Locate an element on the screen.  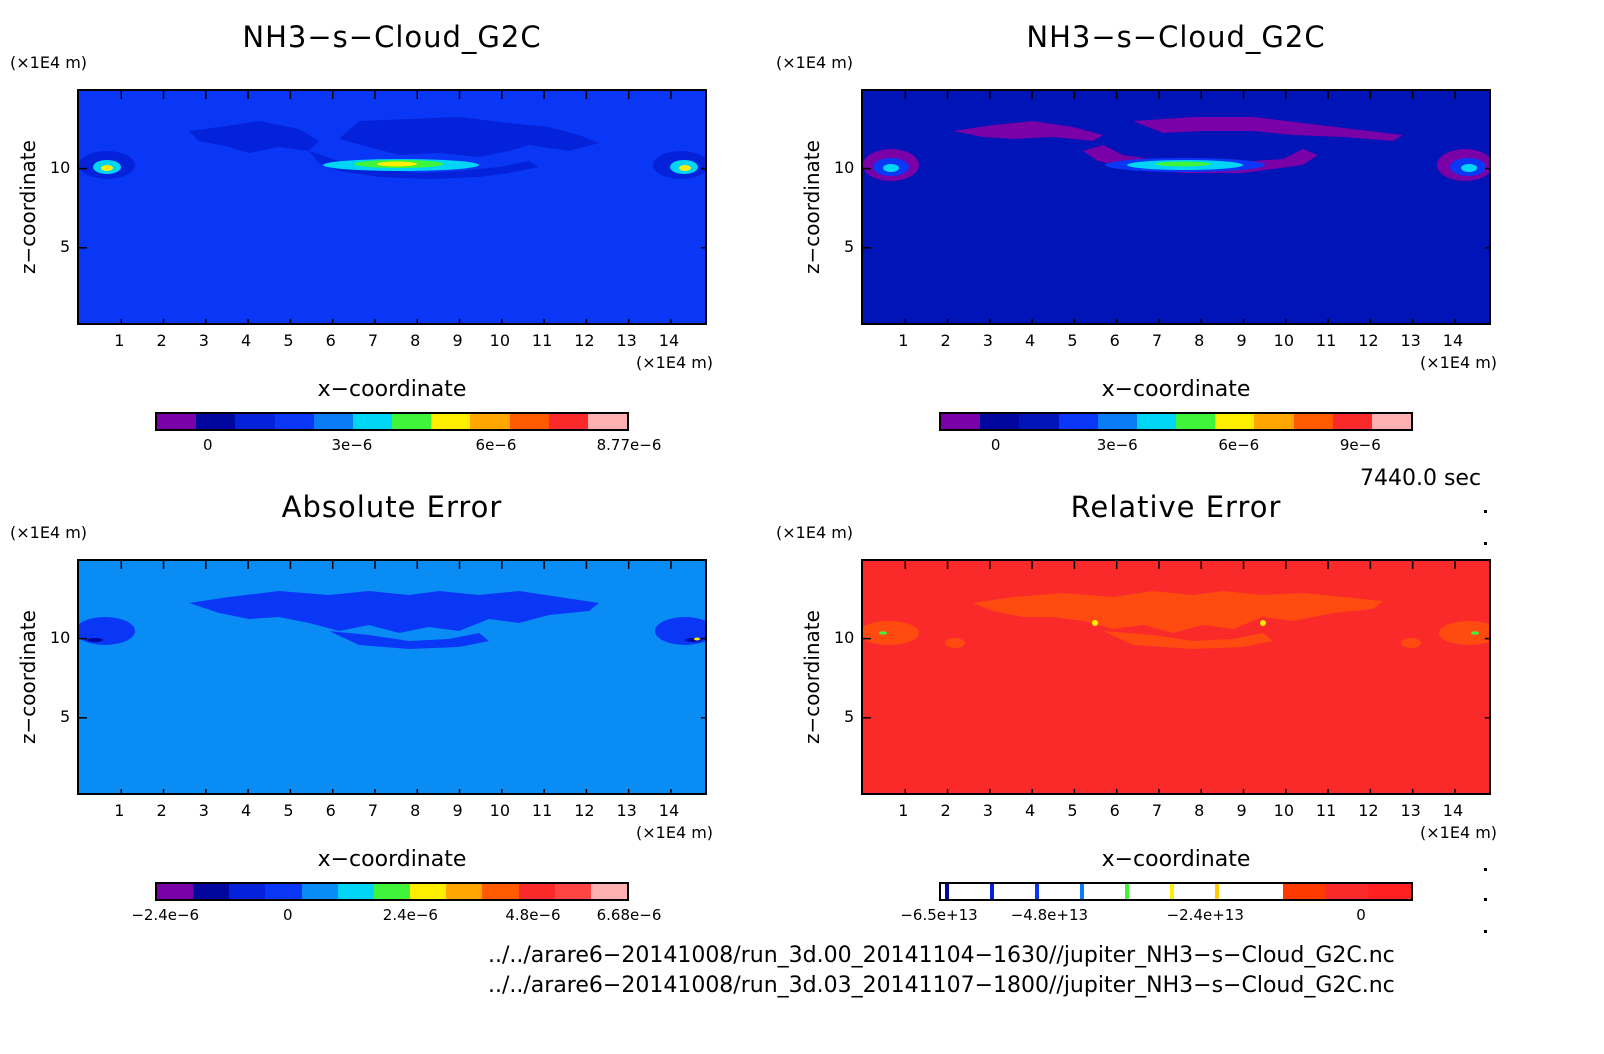
colorbar-tick-label: −2.4e+13 is located at coordinates (1205, 915).